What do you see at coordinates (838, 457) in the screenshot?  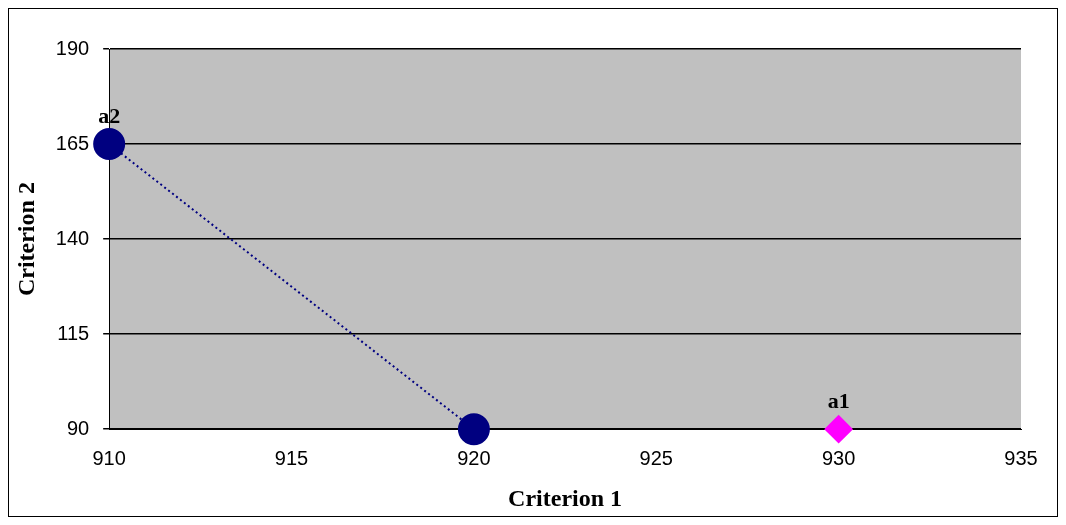 I see `x-tick-label: 930` at bounding box center [838, 457].